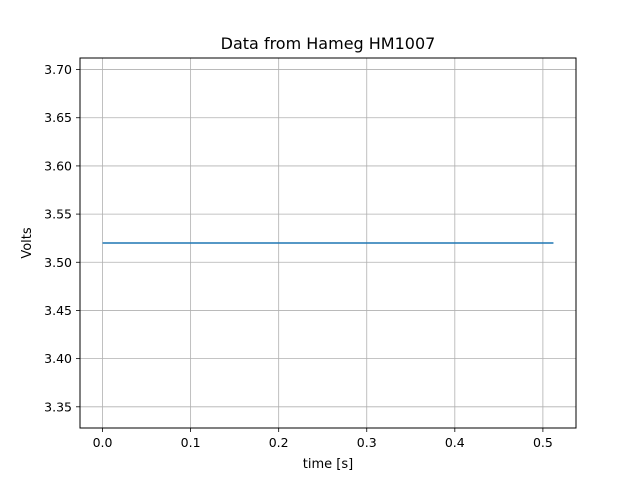  What do you see at coordinates (323, 439) in the screenshot?
I see `x-axis-ticks: 0.0 0.1 0.2 0.3 0.4 0.5` at bounding box center [323, 439].